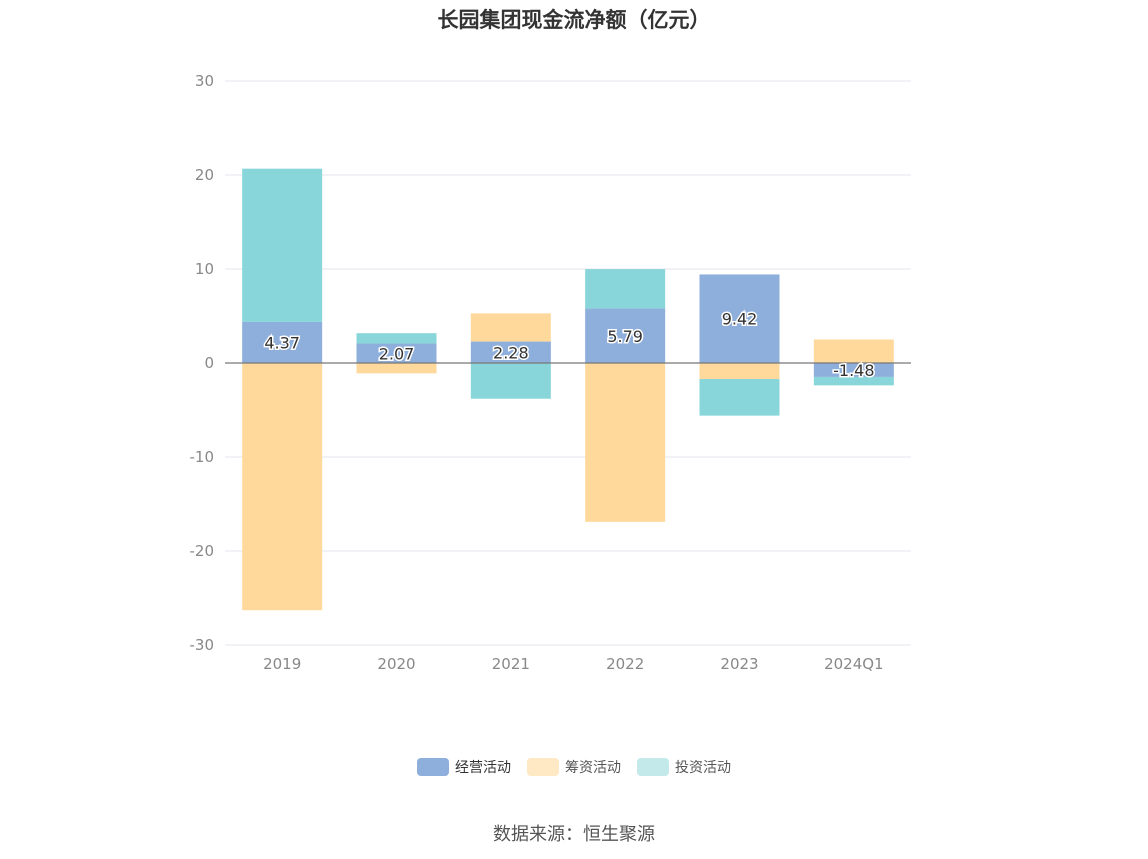 This screenshot has width=1148, height=859. I want to click on y-tick-label: 20, so click(204, 175).